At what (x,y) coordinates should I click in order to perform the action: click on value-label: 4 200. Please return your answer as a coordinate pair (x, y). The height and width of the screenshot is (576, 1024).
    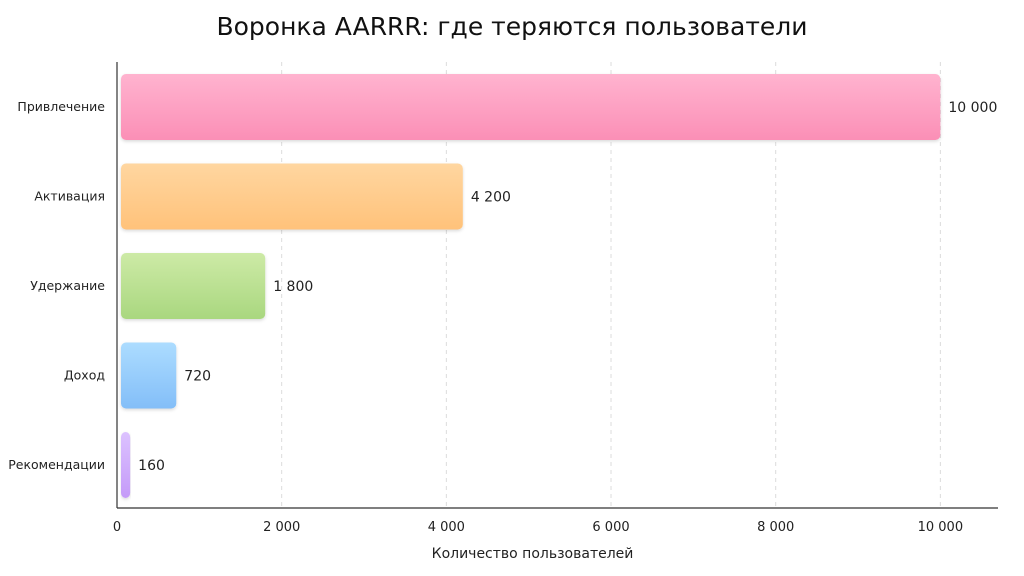
    Looking at the image, I should click on (491, 198).